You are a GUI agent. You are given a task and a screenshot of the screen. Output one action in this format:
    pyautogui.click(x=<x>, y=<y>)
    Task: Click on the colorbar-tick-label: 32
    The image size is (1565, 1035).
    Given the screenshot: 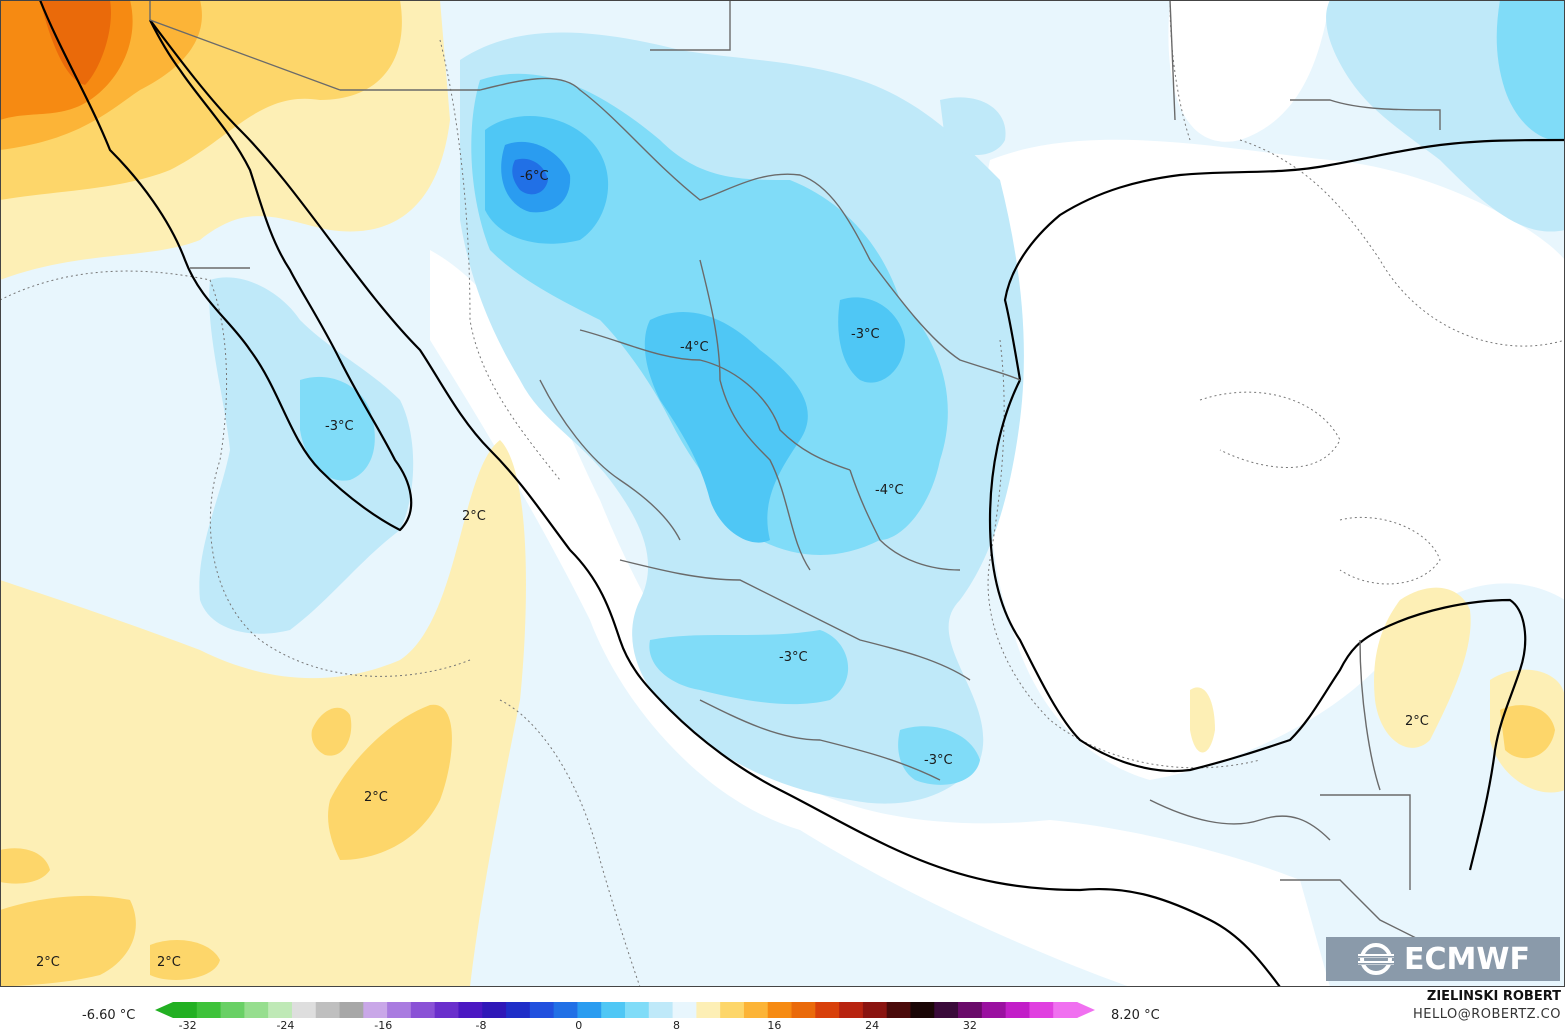 What is the action you would take?
    pyautogui.click(x=969, y=1025)
    